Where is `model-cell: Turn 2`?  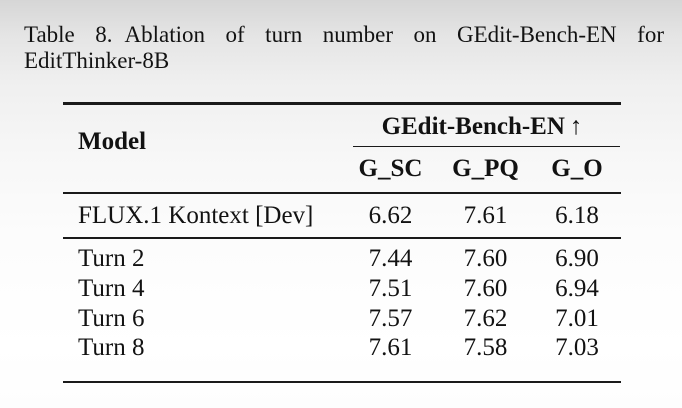 model-cell: Turn 2 is located at coordinates (111, 258).